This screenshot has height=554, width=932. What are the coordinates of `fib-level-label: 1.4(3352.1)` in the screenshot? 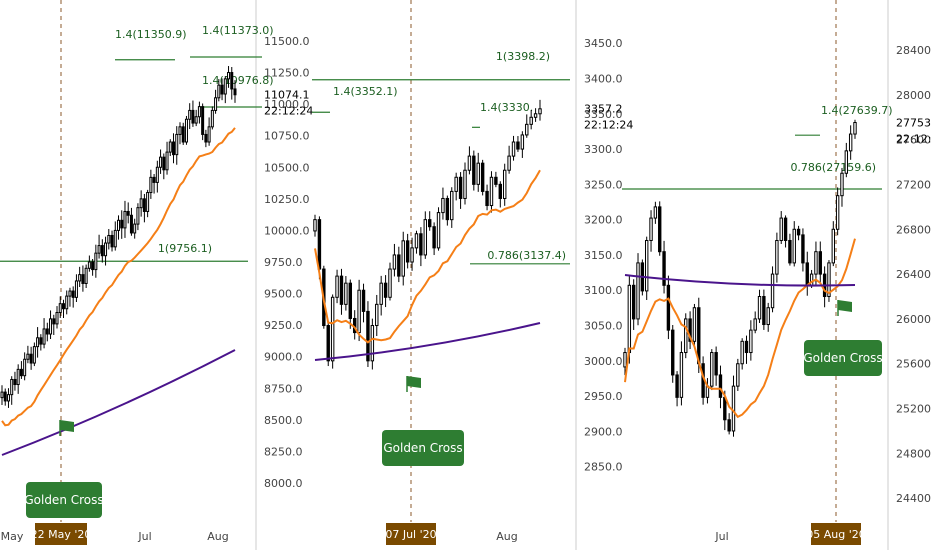 It's located at (365, 91).